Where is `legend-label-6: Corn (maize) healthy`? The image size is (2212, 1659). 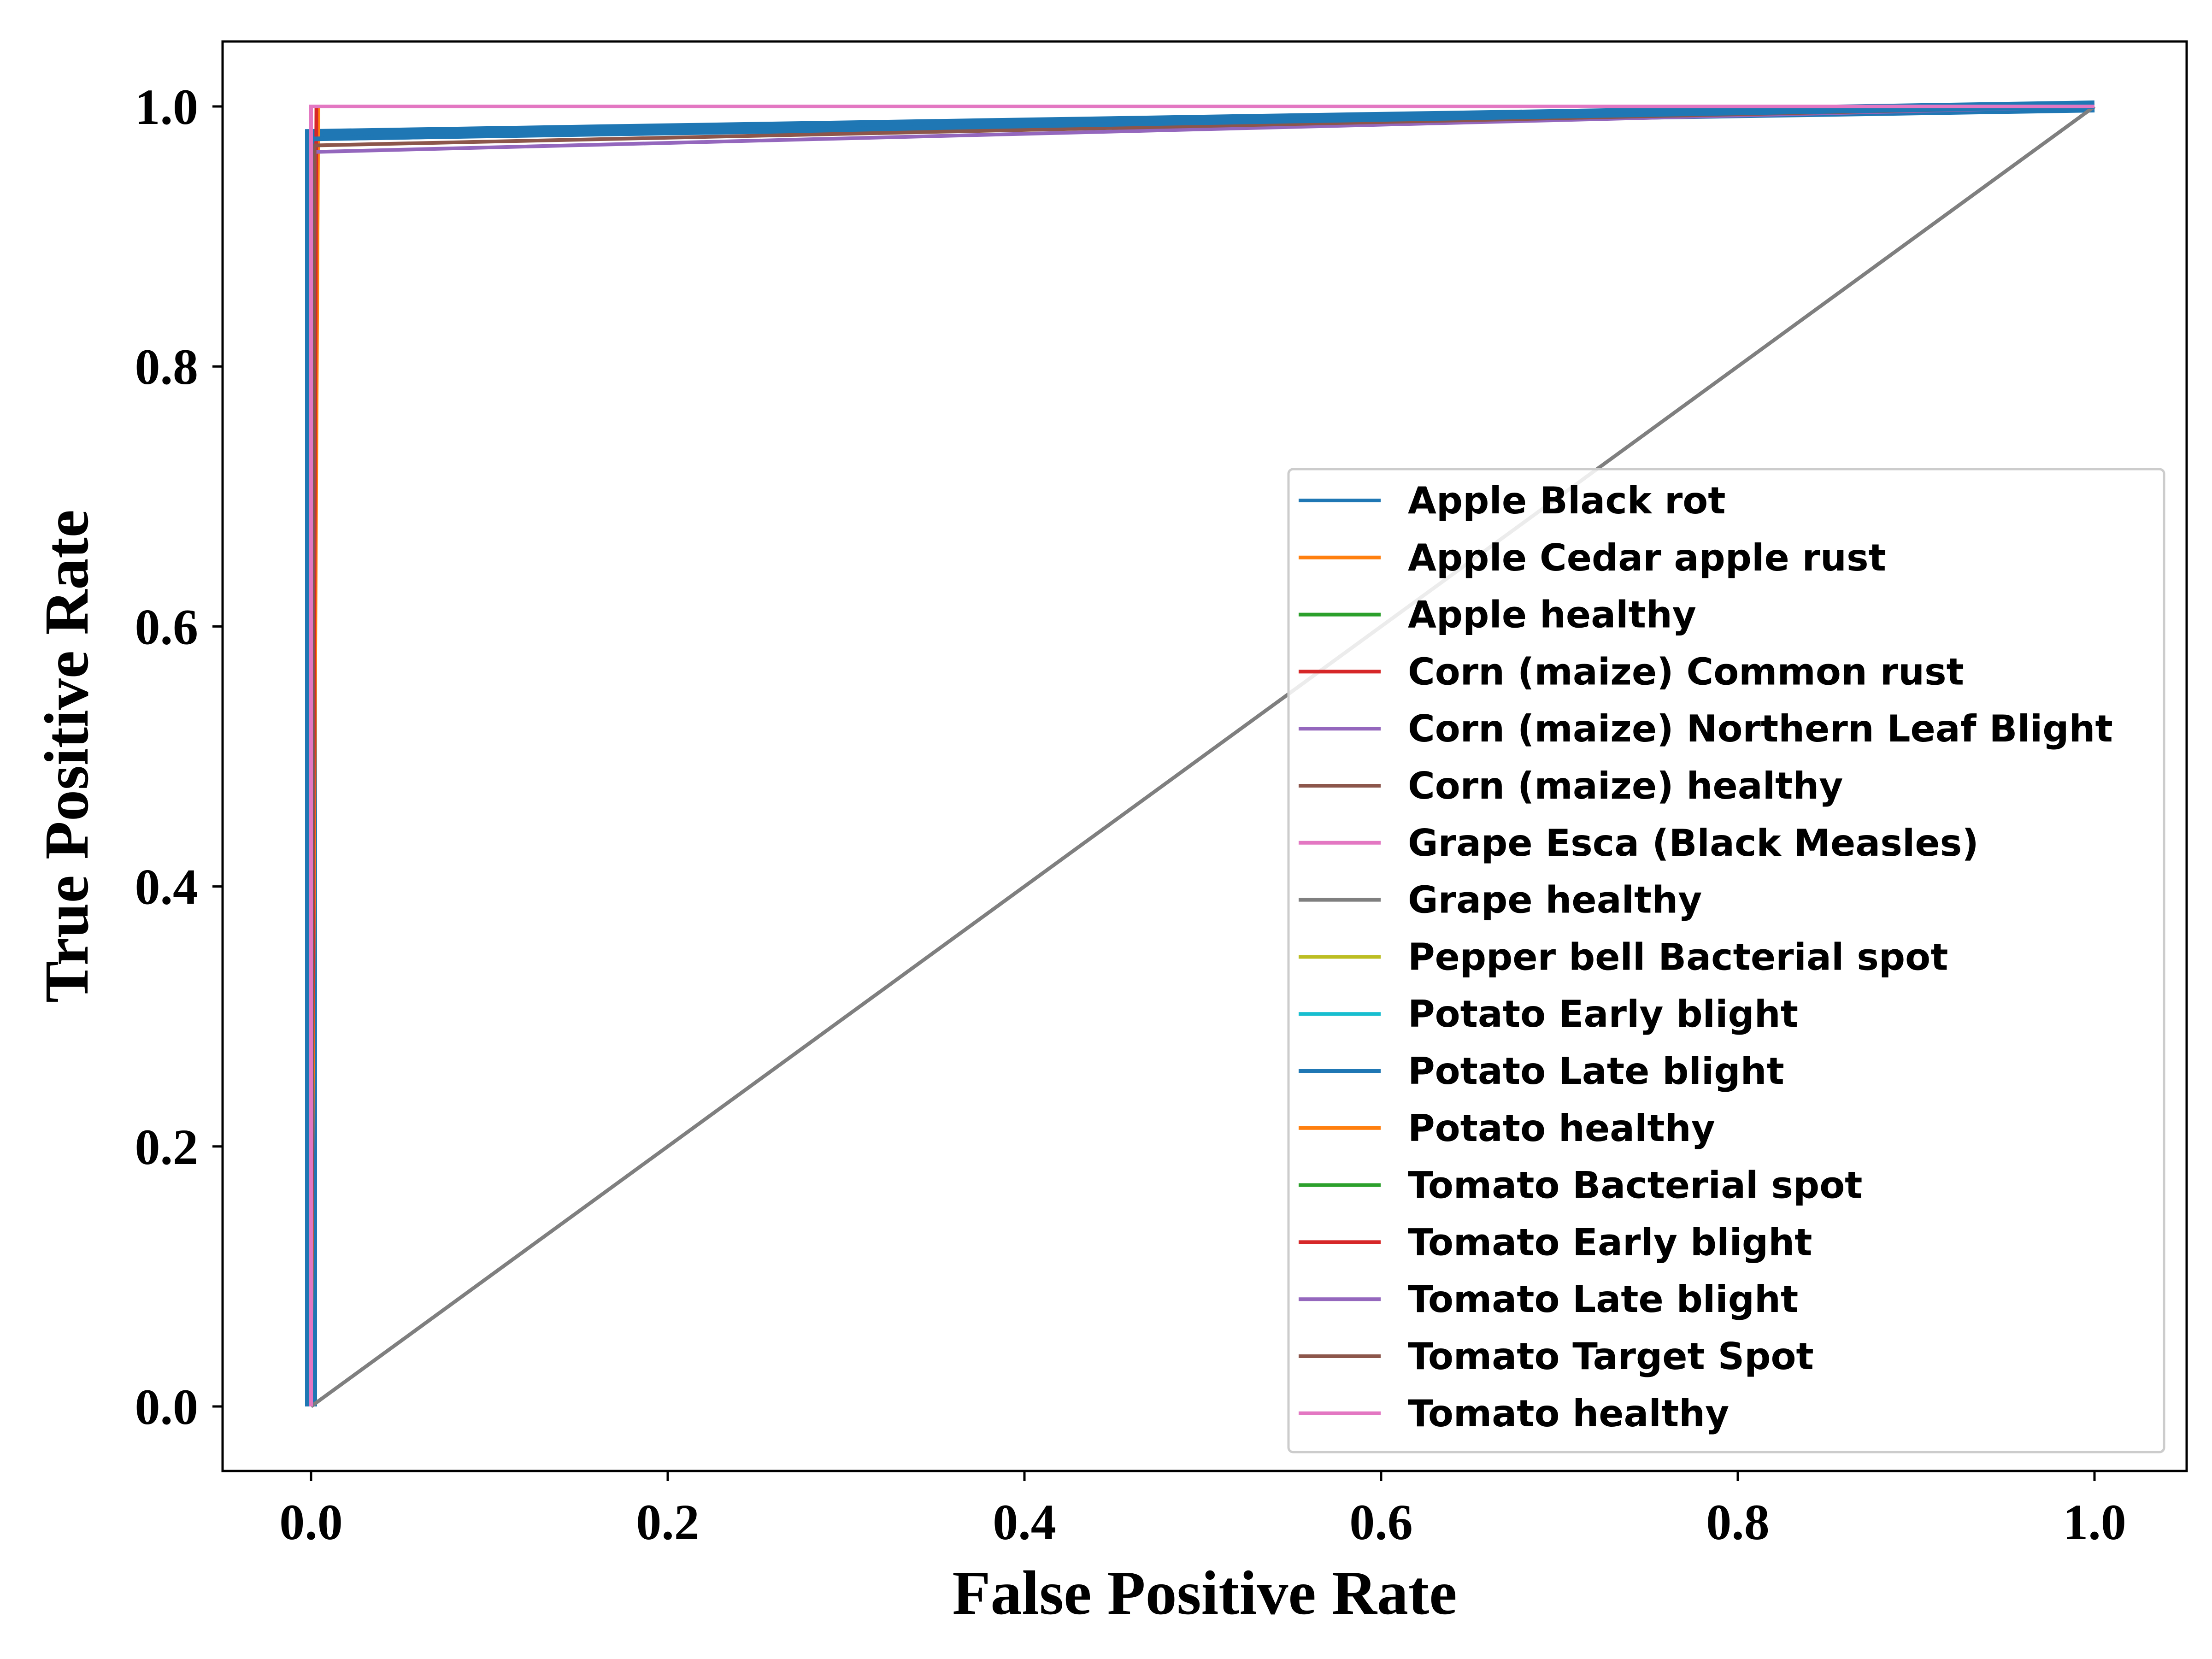 legend-label-6: Corn (maize) healthy is located at coordinates (1625, 786).